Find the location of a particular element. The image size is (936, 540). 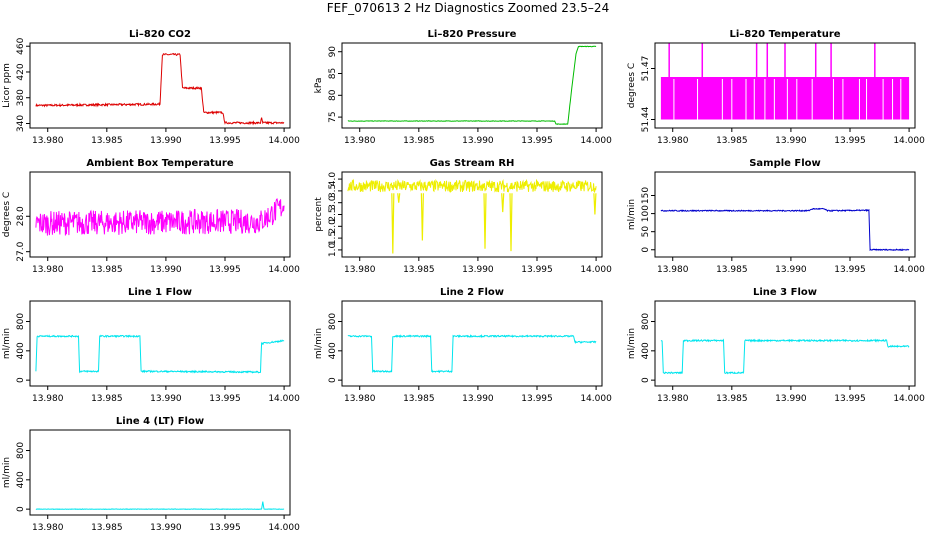

panel-title: Ambient Box Temperature is located at coordinates (159, 163).